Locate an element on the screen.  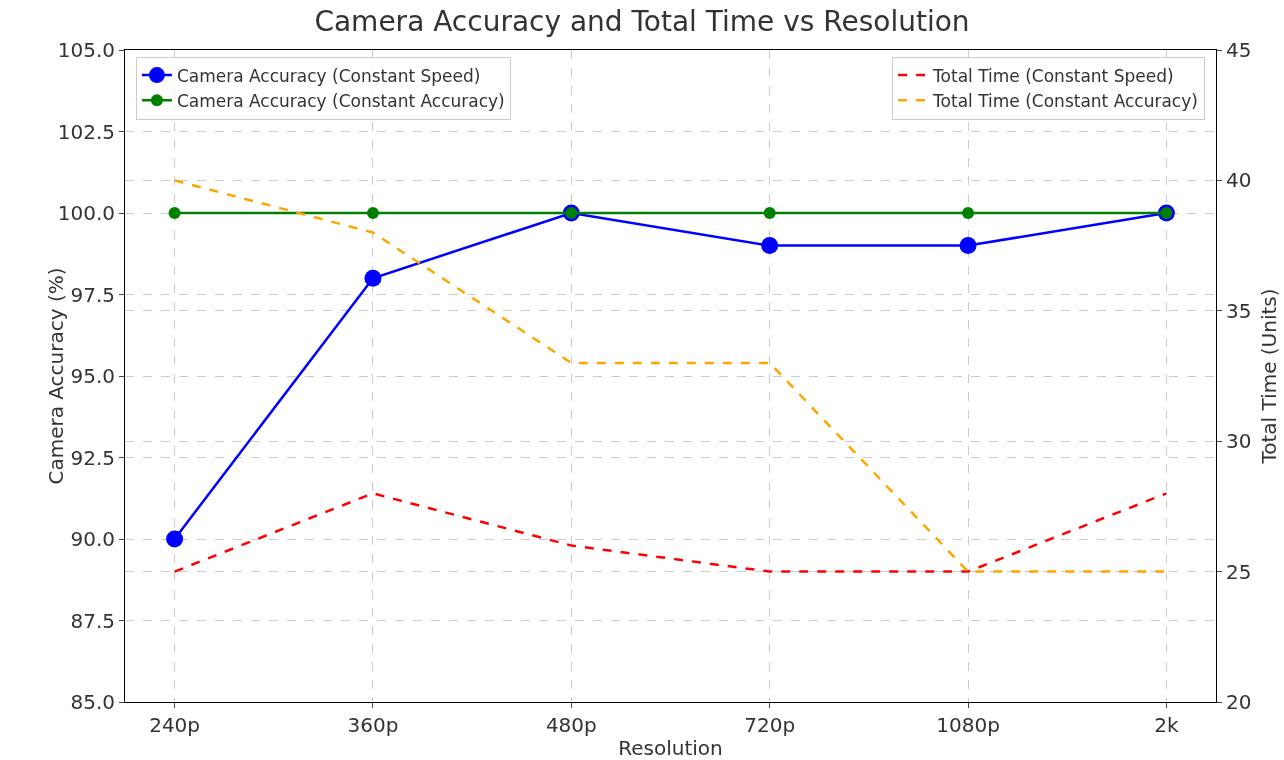
x-tick-label: 720p is located at coordinates (770, 725).